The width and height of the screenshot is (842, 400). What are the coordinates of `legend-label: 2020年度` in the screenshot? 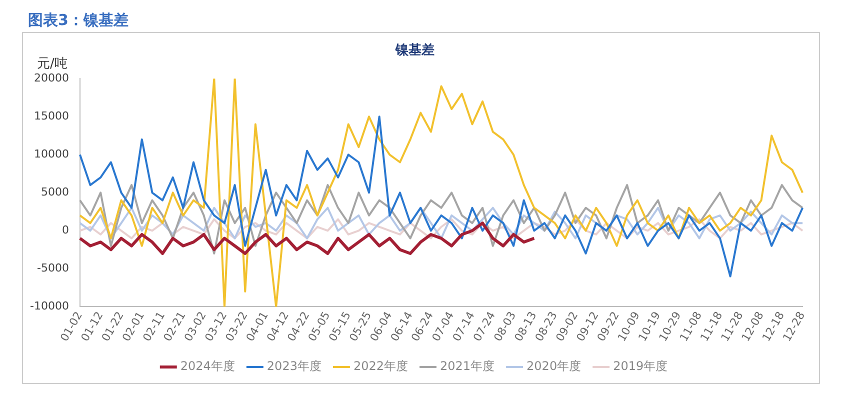 It's located at (554, 366).